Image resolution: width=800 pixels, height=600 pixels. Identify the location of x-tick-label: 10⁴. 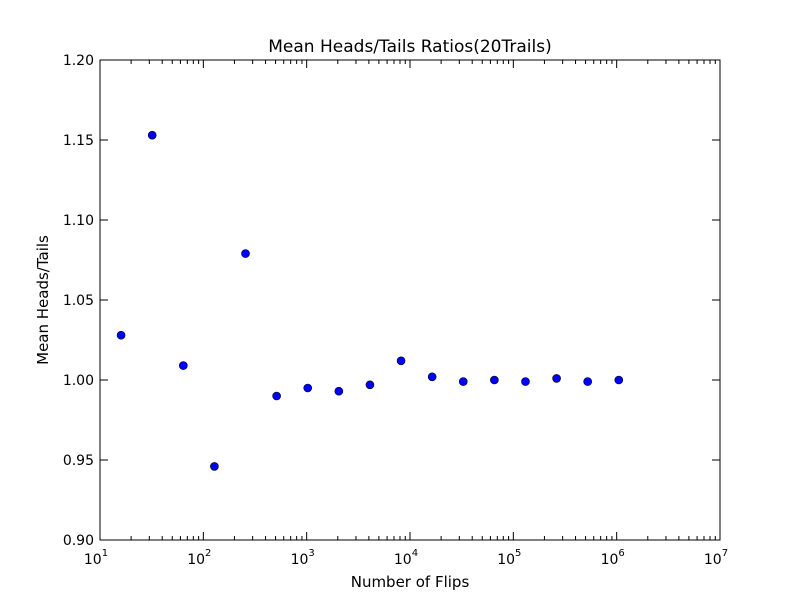
(406, 558).